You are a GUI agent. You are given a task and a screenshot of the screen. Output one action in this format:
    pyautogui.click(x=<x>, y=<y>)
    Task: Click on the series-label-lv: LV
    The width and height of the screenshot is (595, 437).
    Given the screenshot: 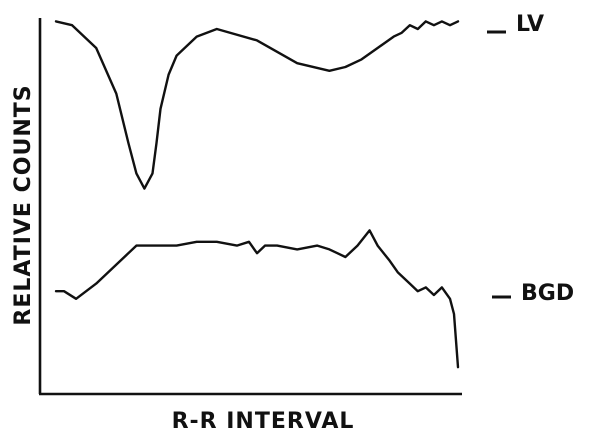 What is the action you would take?
    pyautogui.click(x=530, y=24)
    